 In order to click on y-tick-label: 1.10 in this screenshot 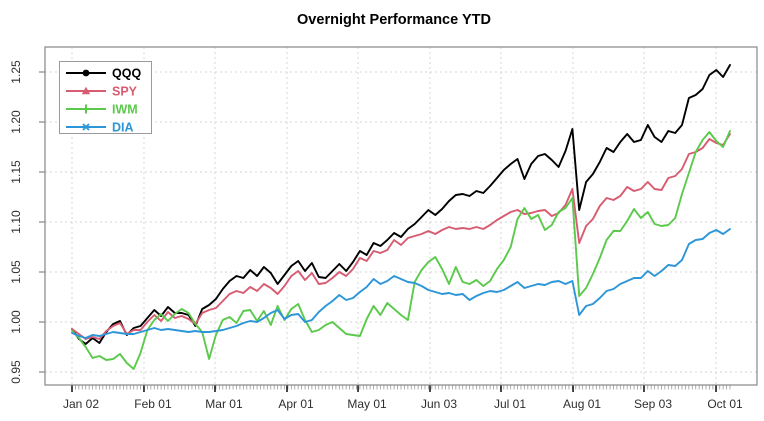, I will do `click(16, 222)`.